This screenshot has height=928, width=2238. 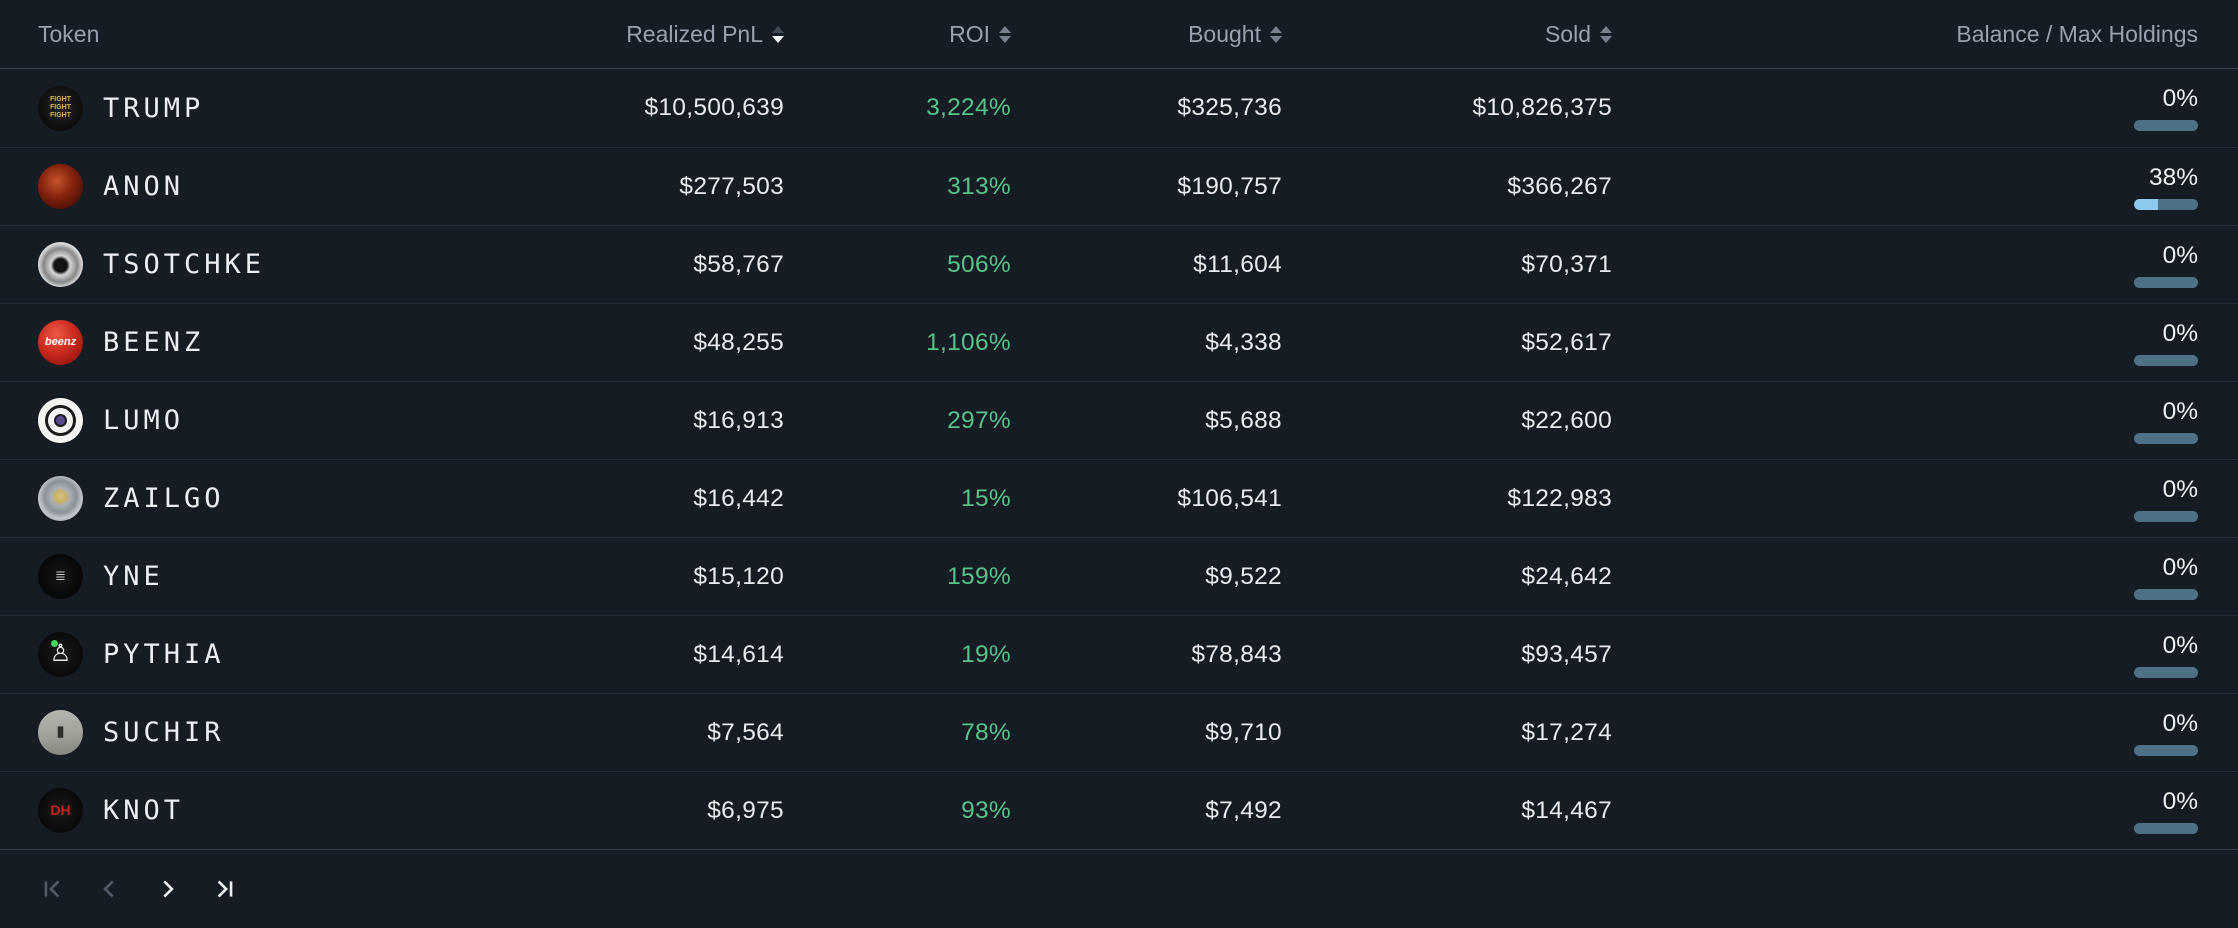 What do you see at coordinates (238, 342) in the screenshot?
I see `token-cell: beenz BEENZ` at bounding box center [238, 342].